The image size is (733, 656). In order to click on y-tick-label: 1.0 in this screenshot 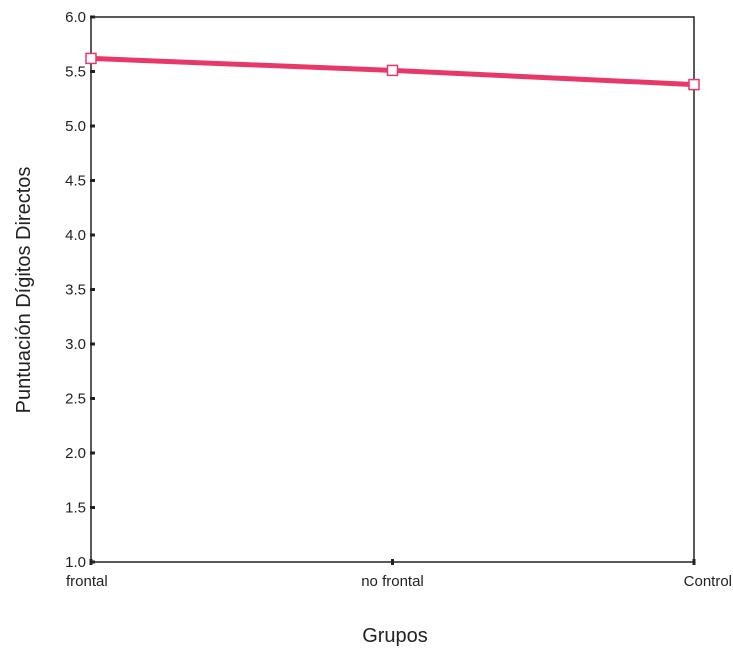, I will do `click(75, 562)`.